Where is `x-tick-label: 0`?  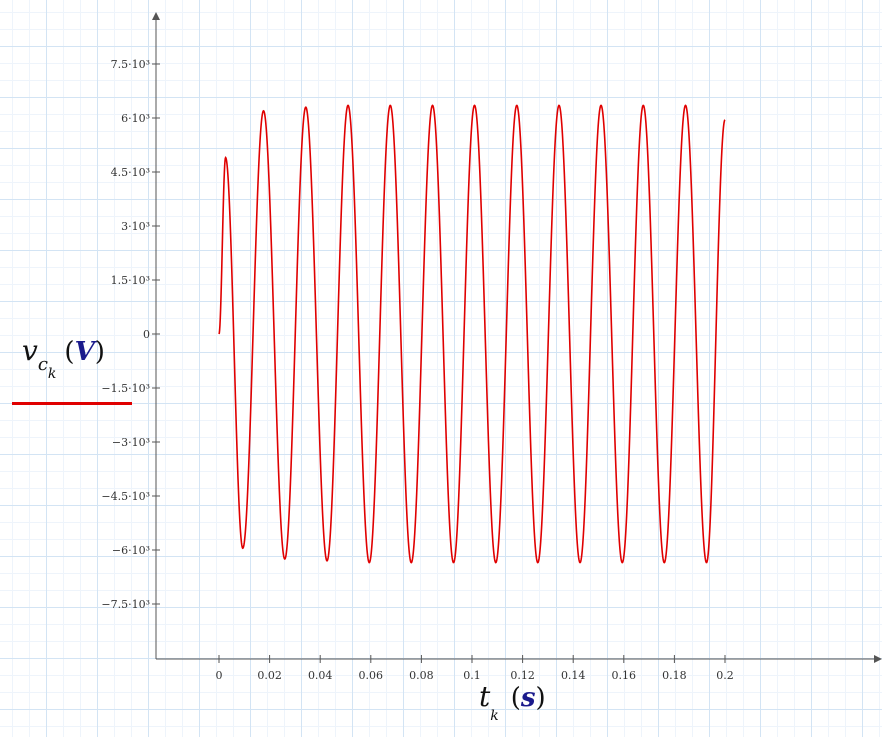
x-tick-label: 0 is located at coordinates (219, 675).